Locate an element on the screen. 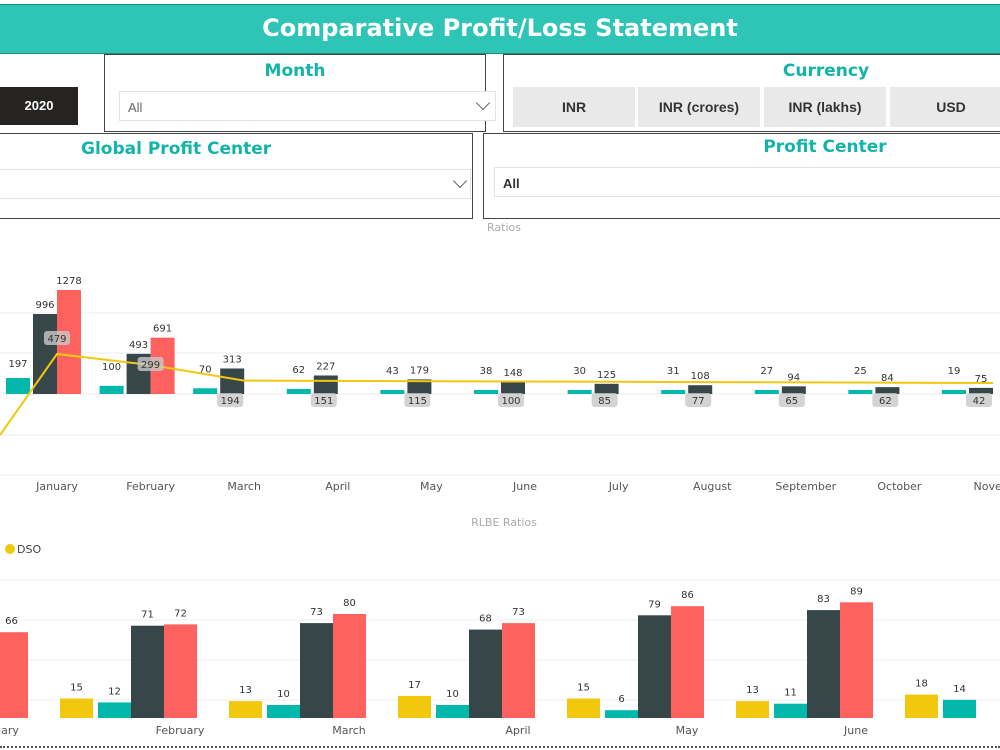  ratios-x-label-9: October is located at coordinates (899, 486).